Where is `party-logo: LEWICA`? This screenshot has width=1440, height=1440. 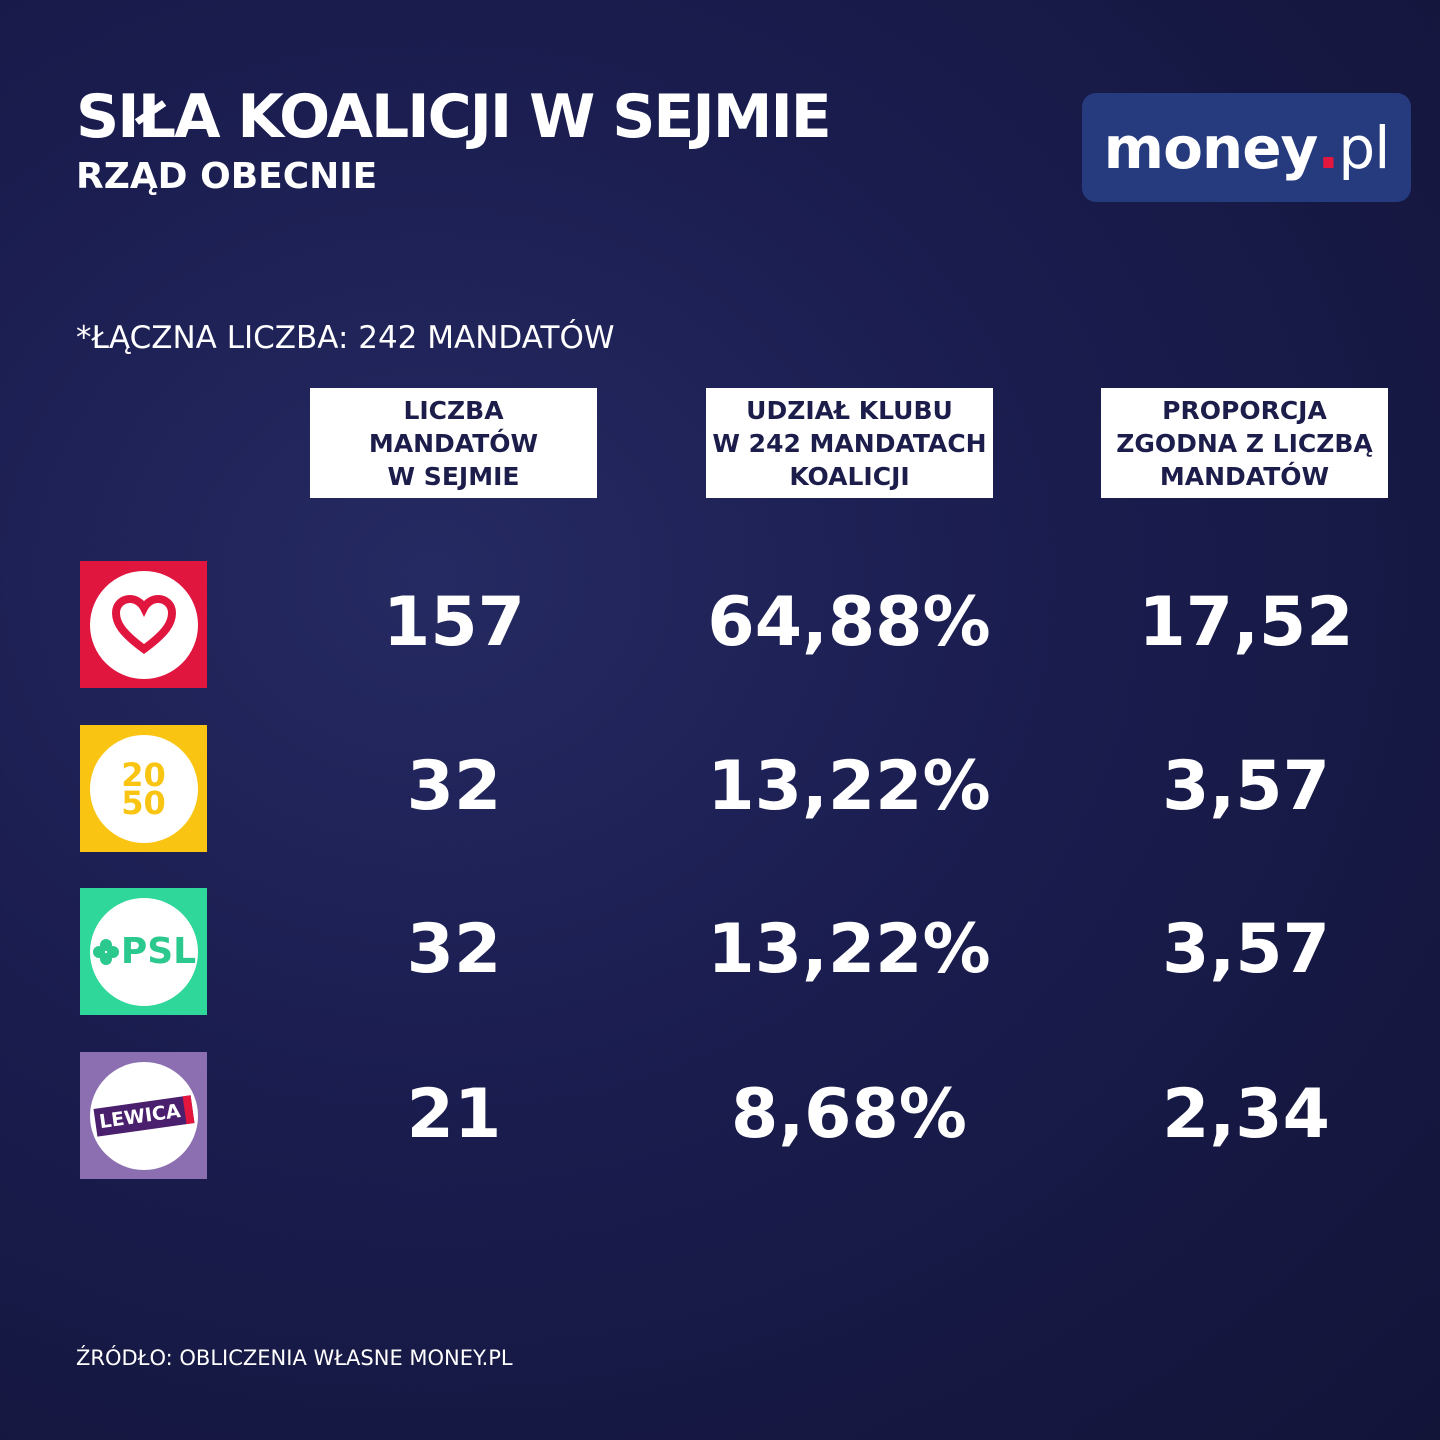 party-logo: LEWICA is located at coordinates (143, 1115).